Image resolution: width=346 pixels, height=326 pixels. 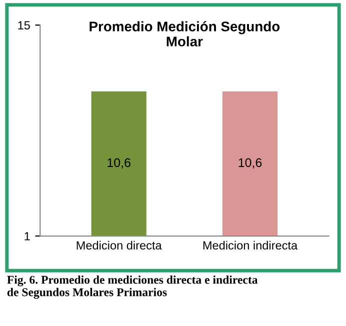 What do you see at coordinates (185, 33) in the screenshot?
I see `chart-title: Promedio Medición Segundo Molar` at bounding box center [185, 33].